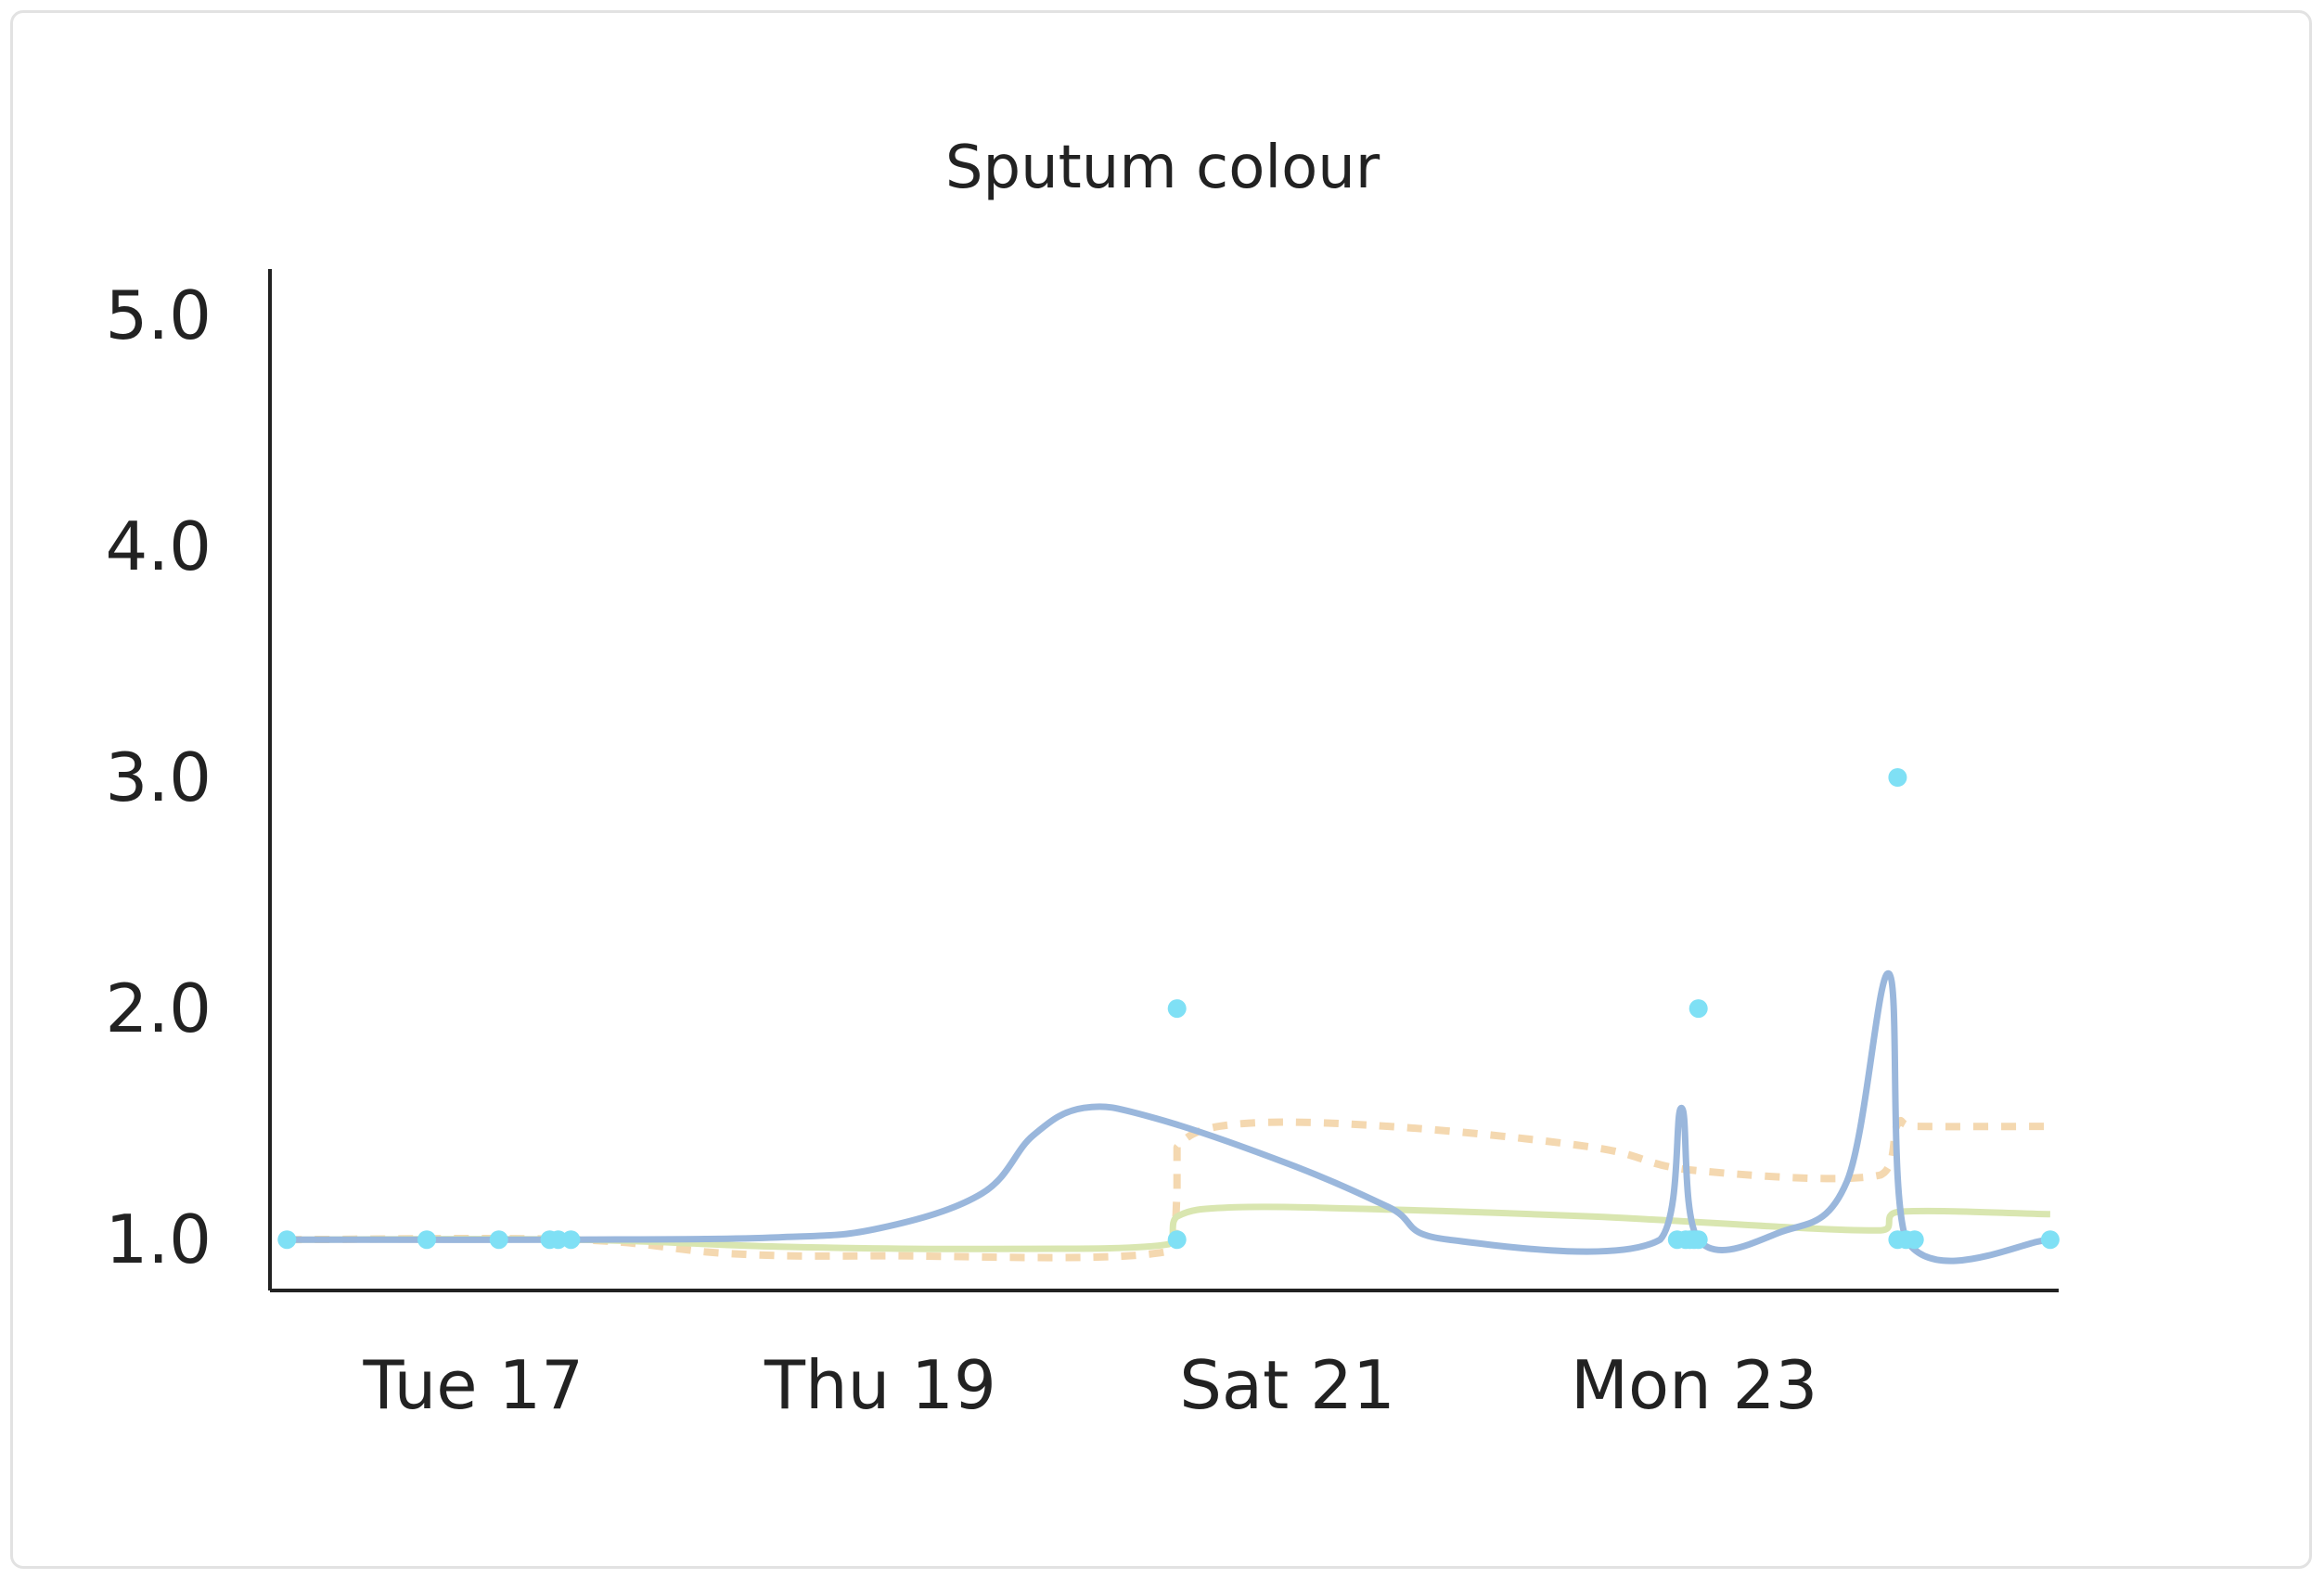 The width and height of the screenshot is (2324, 1579). I want to click on y-tick-label-4: 4.0, so click(158, 546).